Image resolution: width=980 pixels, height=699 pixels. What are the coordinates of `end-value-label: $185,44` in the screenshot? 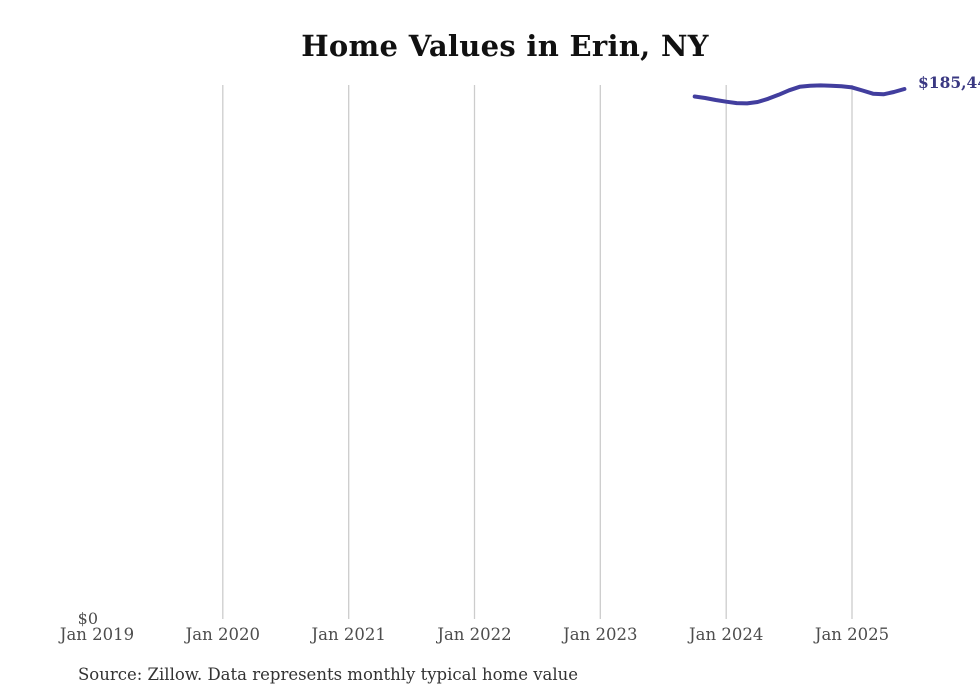 It's located at (949, 82).